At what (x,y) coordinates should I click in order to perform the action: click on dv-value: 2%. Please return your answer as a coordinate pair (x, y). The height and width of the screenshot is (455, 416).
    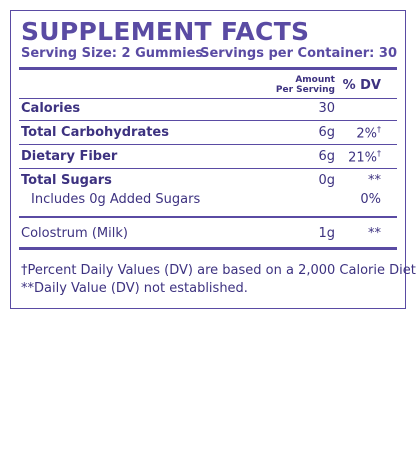
    Looking at the image, I should click on (366, 134).